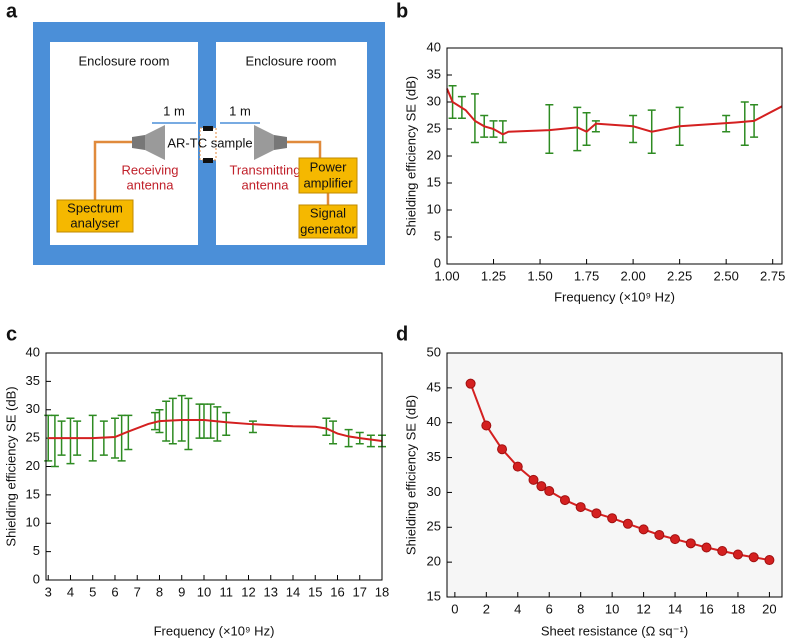 The image size is (788, 640). I want to click on y-tick-label: 5, so click(36, 550).